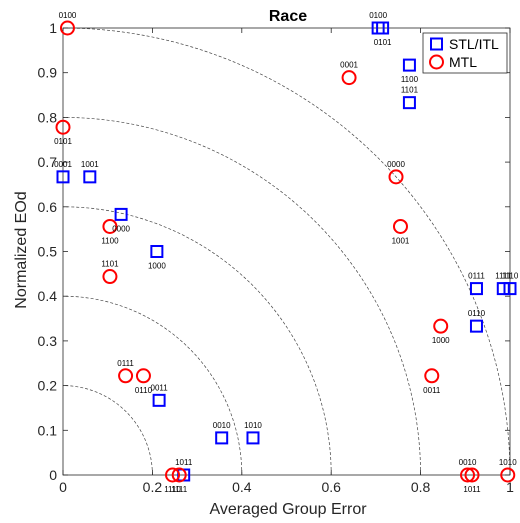 This screenshot has width=520, height=523. What do you see at coordinates (421, 487) in the screenshot?
I see `x-tick-label: 0.8` at bounding box center [421, 487].